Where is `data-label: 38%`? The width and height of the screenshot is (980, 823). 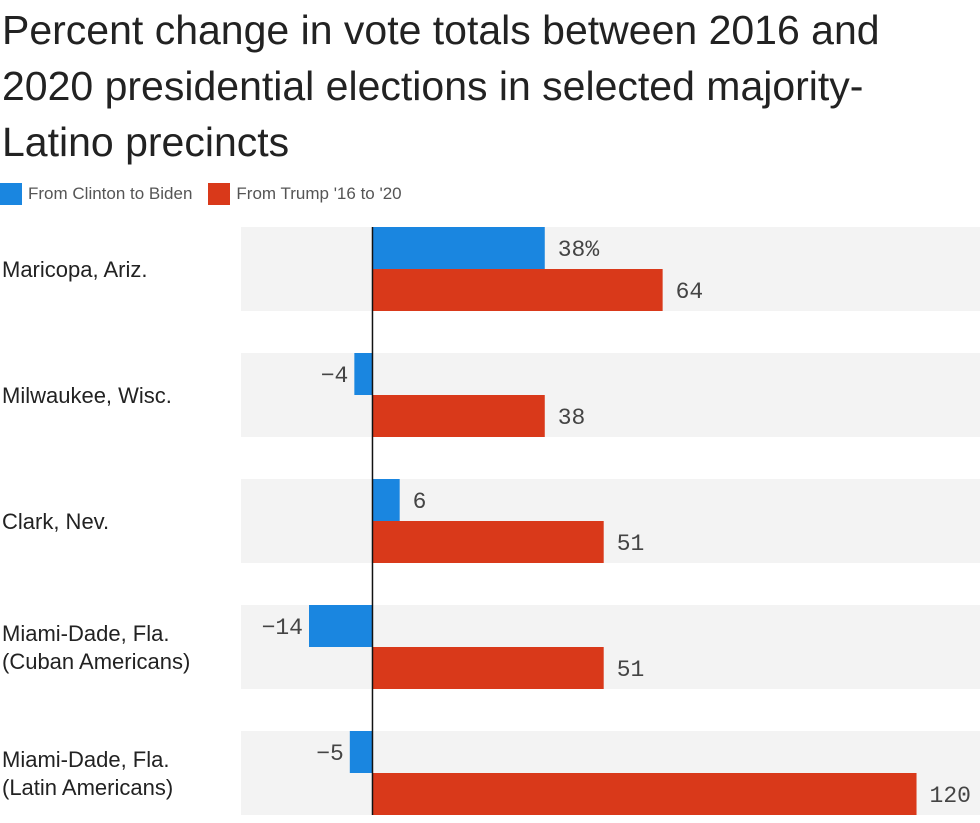
data-label: 38% is located at coordinates (579, 250).